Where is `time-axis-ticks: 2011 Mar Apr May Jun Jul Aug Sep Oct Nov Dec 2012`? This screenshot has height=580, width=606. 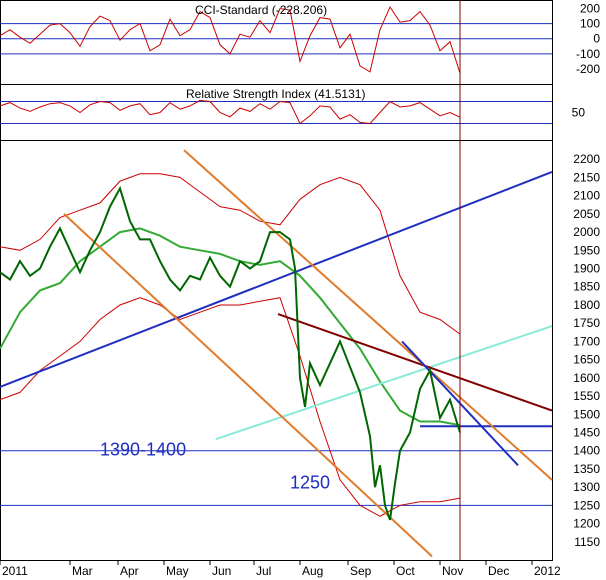 time-axis-ticks: 2011 Mar Apr May Jun Jul Aug Sep Oct Nov Dec 2012 is located at coordinates (280, 569).